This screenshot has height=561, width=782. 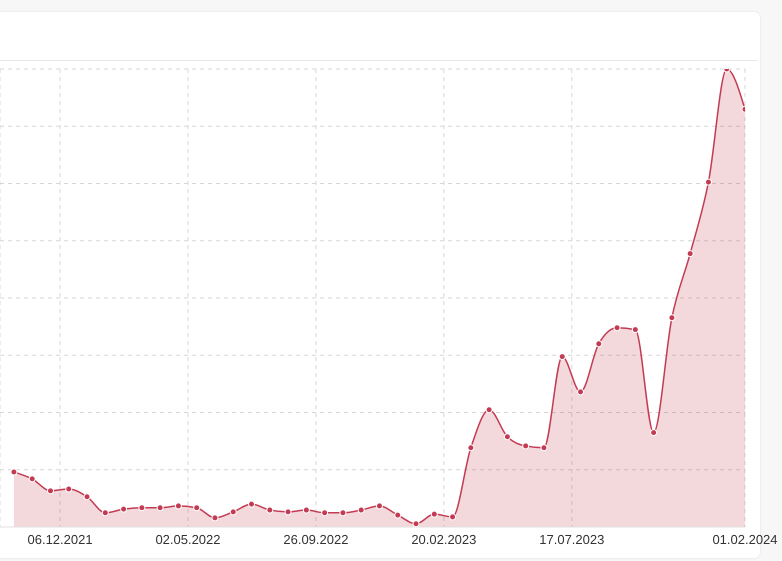 I want to click on x-tick-label: 02.05.2022, so click(x=188, y=540).